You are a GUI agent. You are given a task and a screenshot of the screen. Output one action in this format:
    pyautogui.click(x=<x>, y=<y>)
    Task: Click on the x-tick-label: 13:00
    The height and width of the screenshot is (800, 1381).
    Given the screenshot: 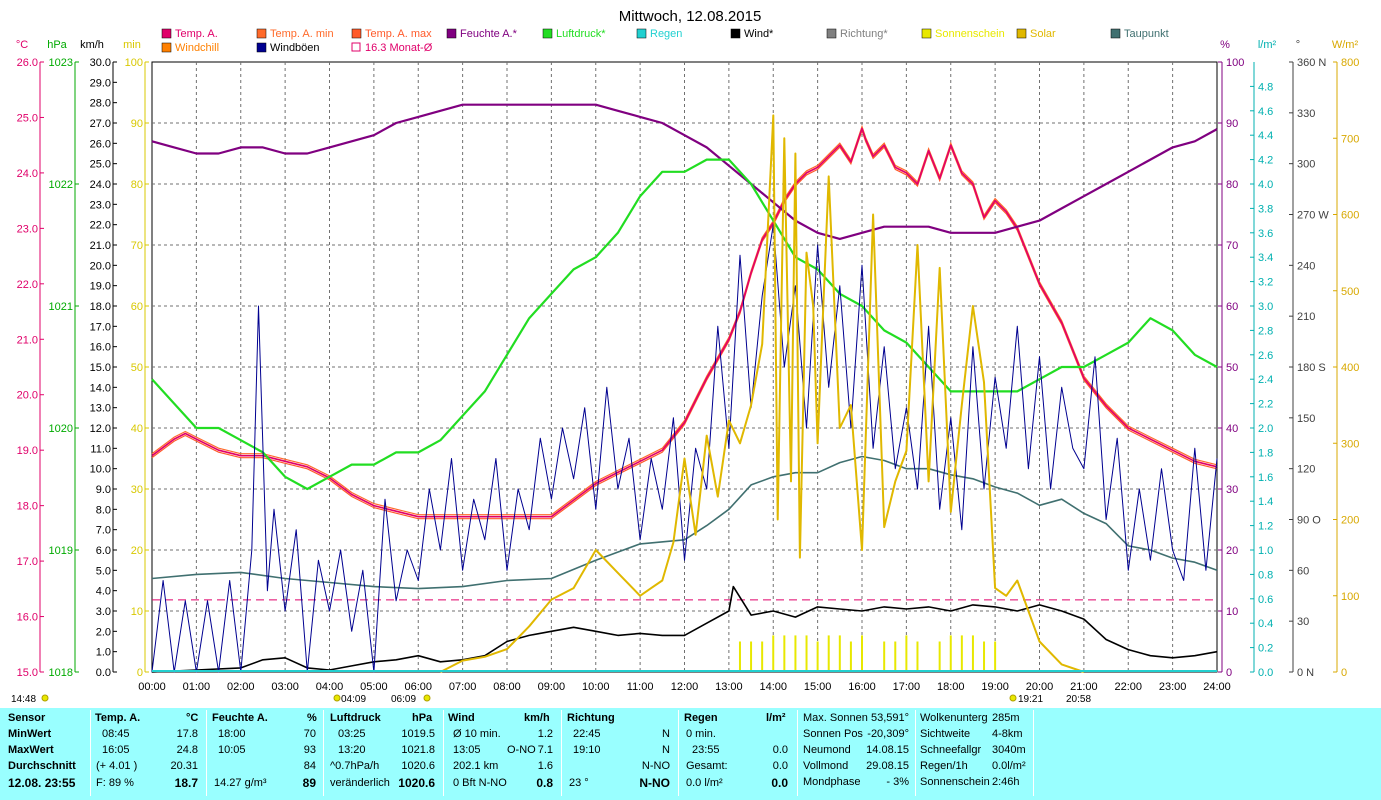 What is the action you would take?
    pyautogui.click(x=729, y=687)
    